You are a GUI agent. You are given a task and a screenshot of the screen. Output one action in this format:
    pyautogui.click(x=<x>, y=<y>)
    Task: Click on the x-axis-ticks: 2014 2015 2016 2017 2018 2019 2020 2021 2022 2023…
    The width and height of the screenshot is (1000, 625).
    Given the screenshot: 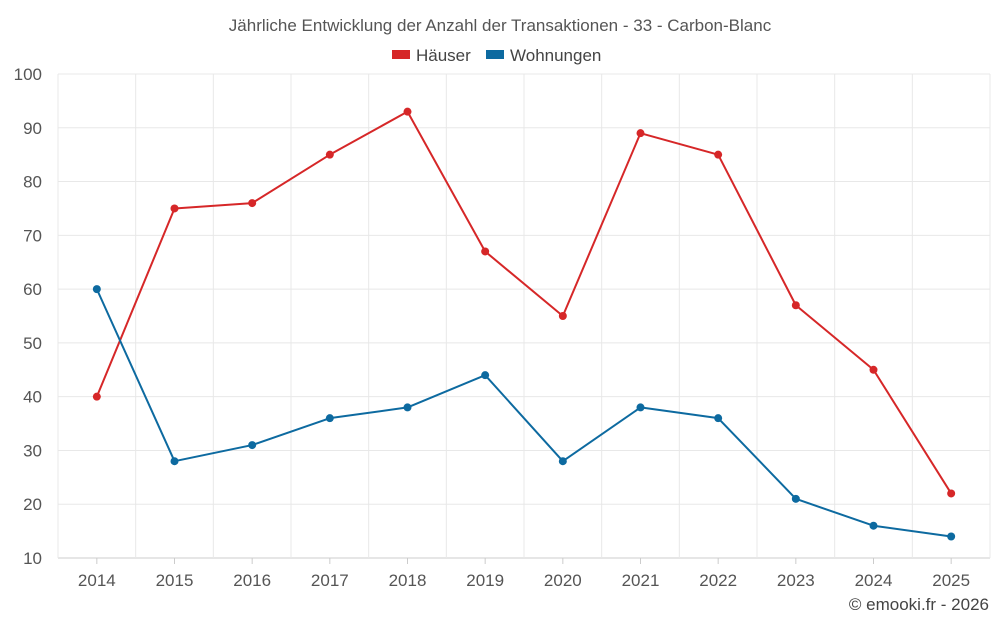 What is the action you would take?
    pyautogui.click(x=524, y=574)
    